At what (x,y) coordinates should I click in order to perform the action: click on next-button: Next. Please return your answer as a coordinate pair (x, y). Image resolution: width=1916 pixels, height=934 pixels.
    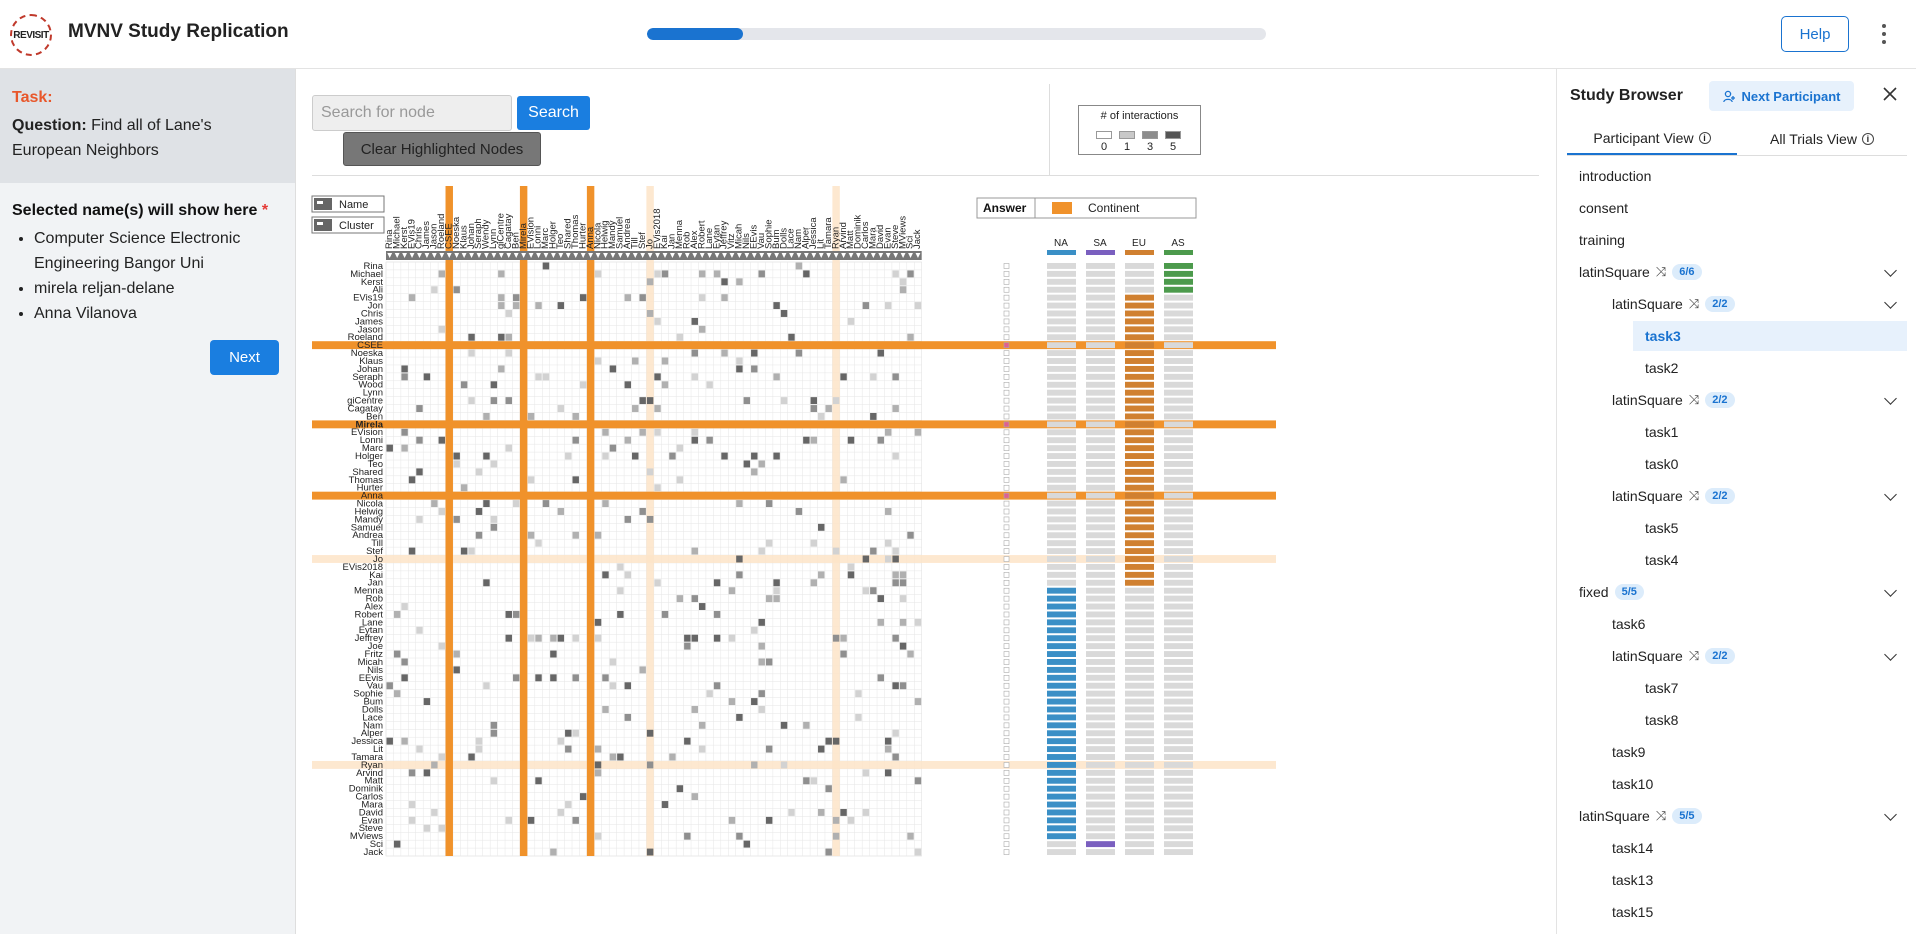
    Looking at the image, I should click on (244, 357).